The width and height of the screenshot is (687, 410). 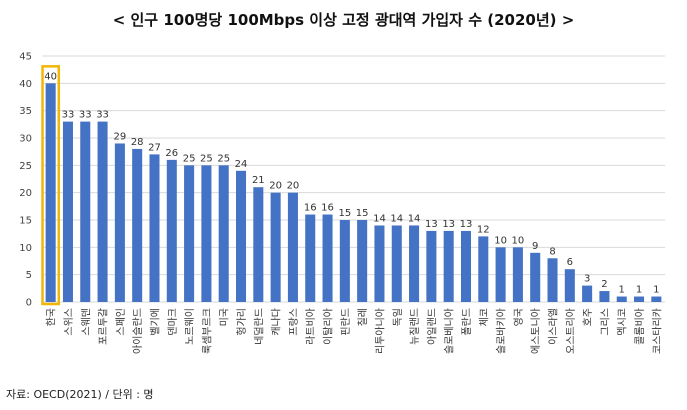 What do you see at coordinates (241, 164) in the screenshot?
I see `data-label: 24` at bounding box center [241, 164].